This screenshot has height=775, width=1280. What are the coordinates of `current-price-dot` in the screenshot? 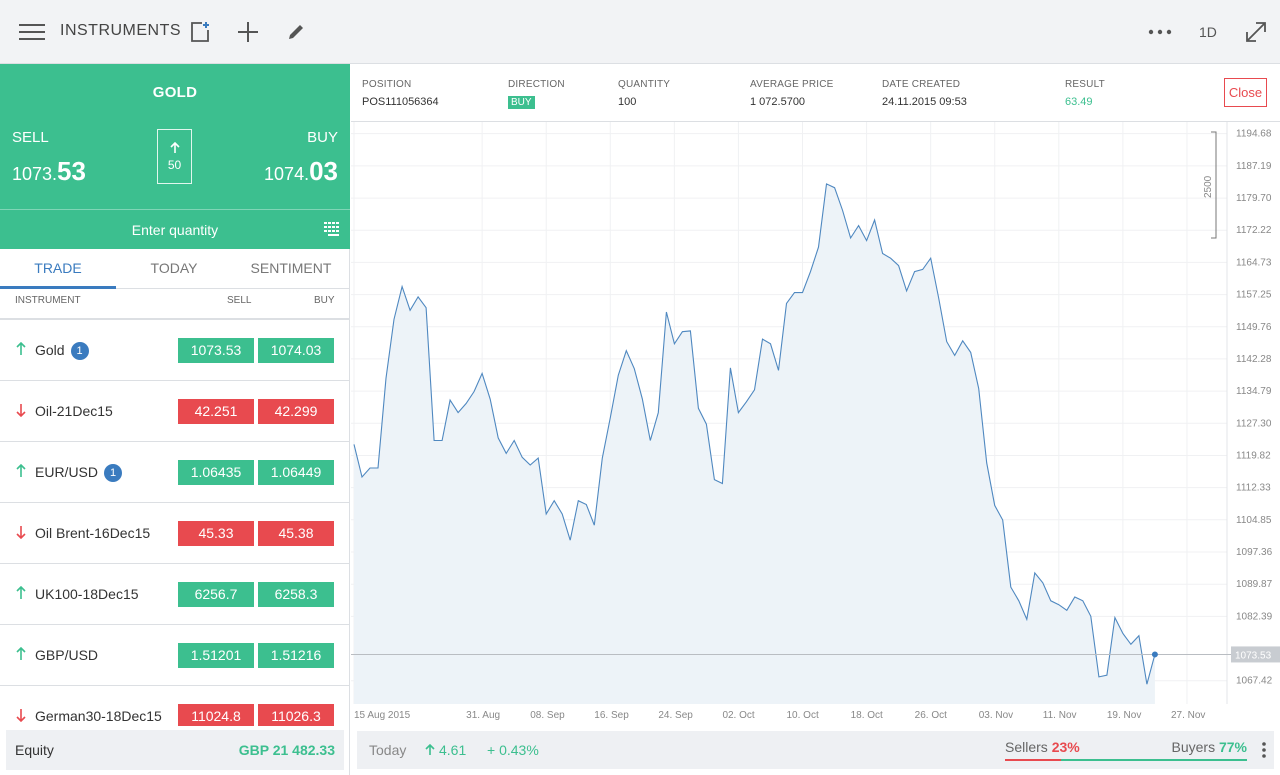 It's located at (1154, 654).